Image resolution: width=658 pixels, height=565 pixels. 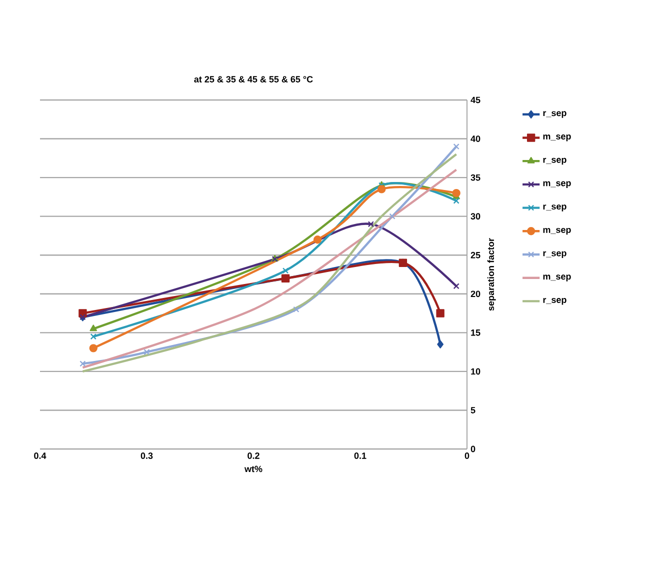 What do you see at coordinates (475, 371) in the screenshot?
I see `y-tick-label: 10` at bounding box center [475, 371].